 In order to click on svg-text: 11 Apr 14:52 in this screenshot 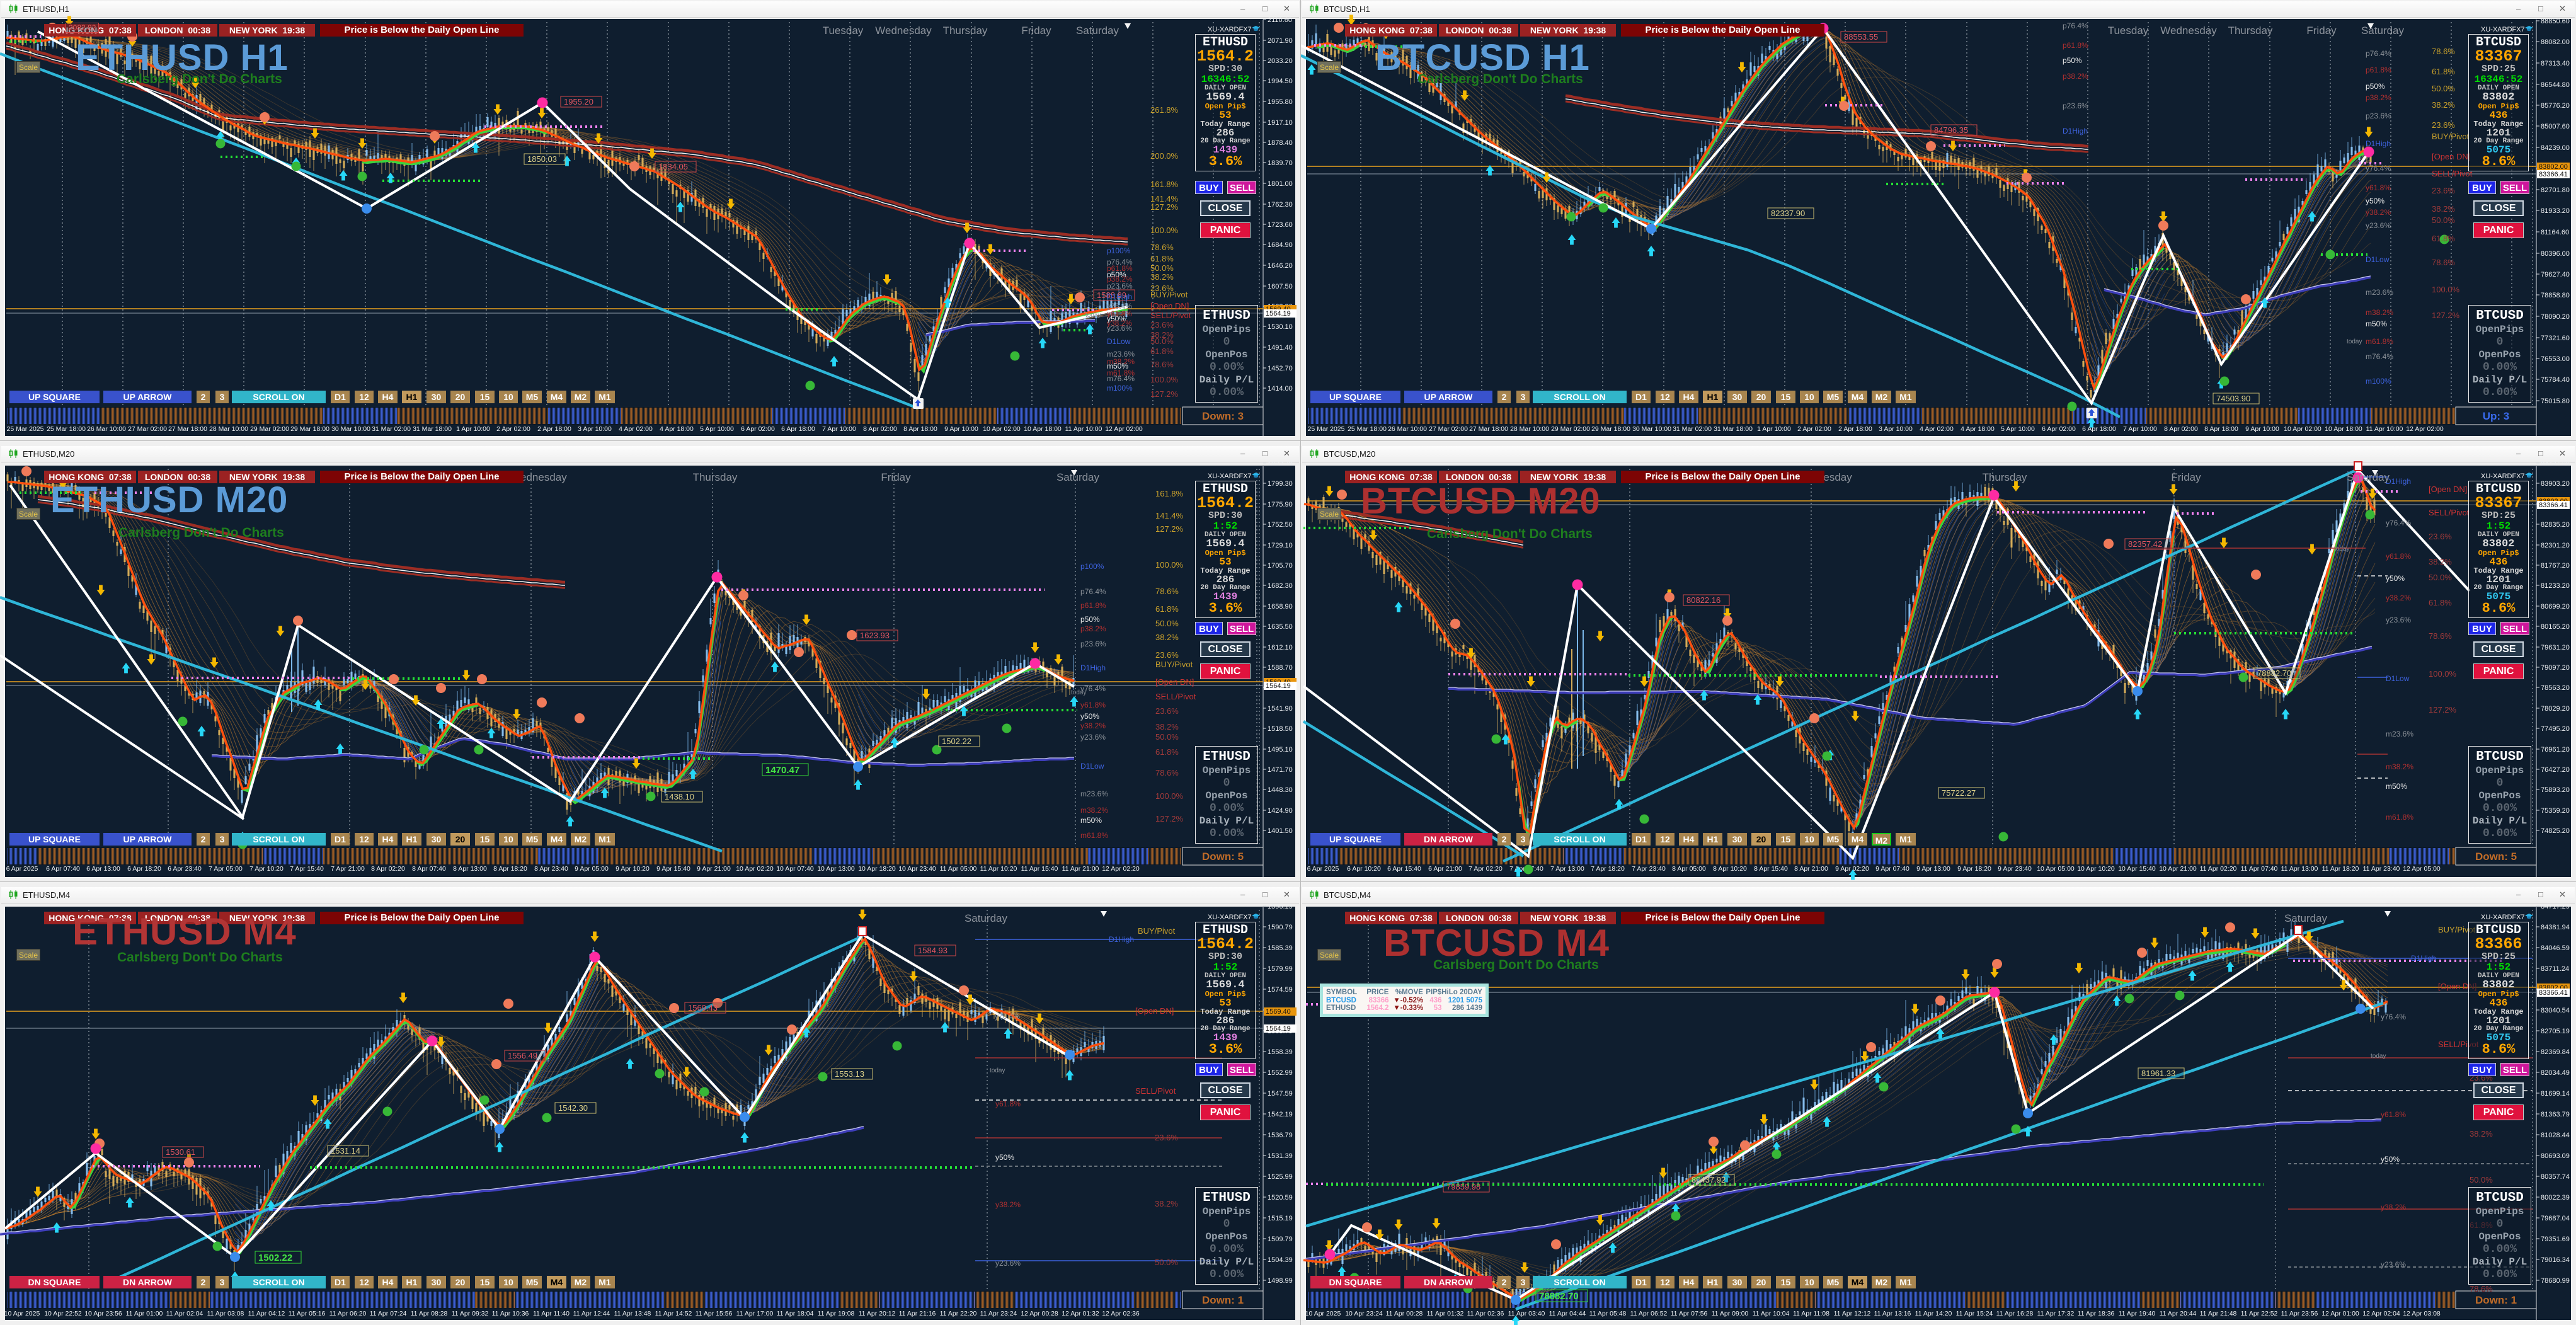, I will do `click(673, 1313)`.